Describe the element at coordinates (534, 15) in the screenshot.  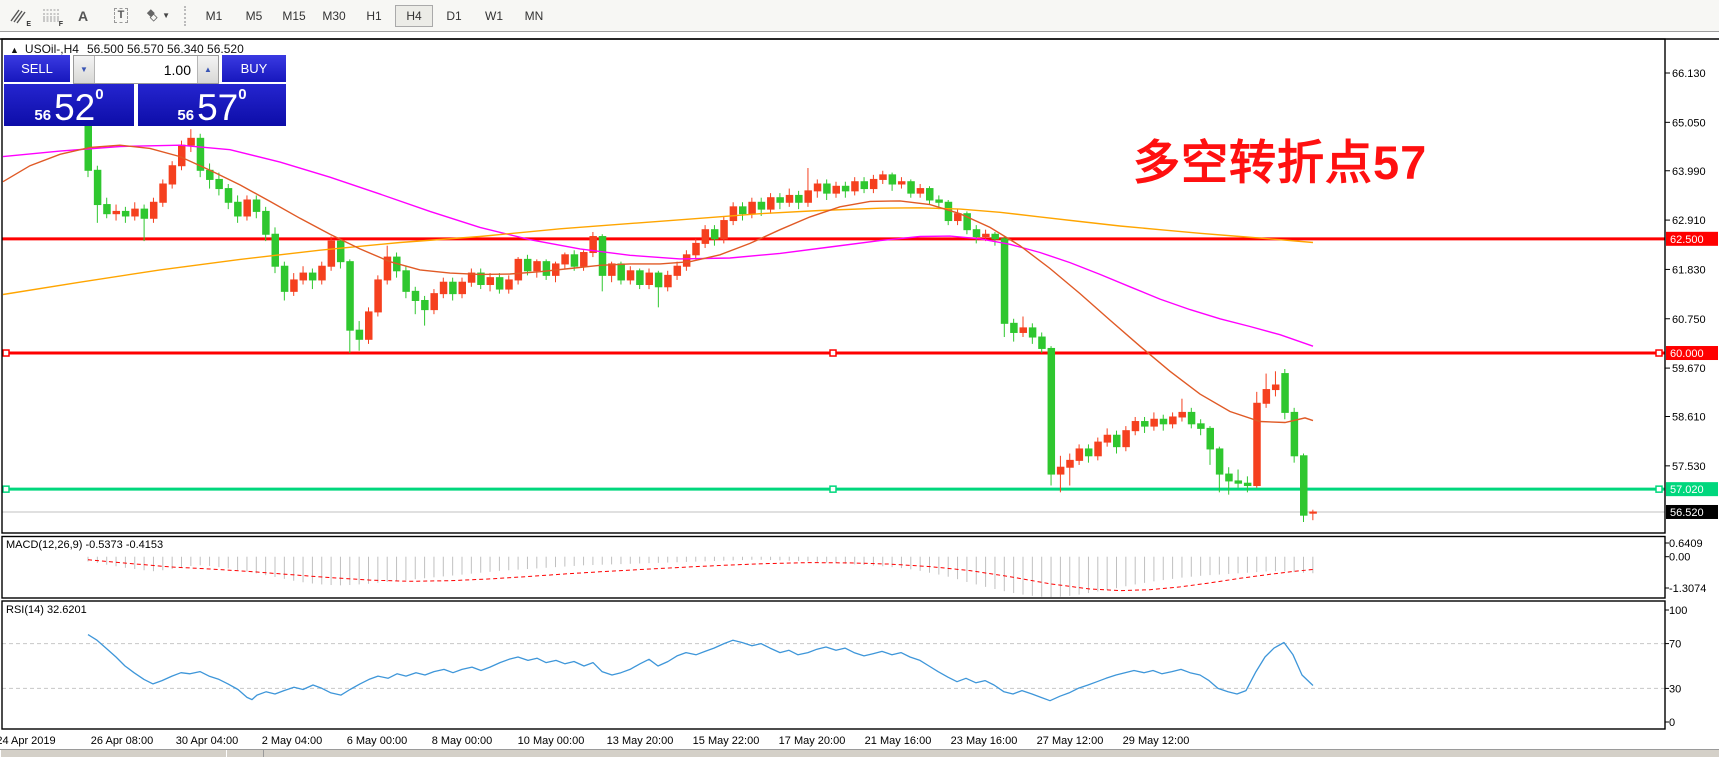
I see `timeframe-mn: MN` at that location.